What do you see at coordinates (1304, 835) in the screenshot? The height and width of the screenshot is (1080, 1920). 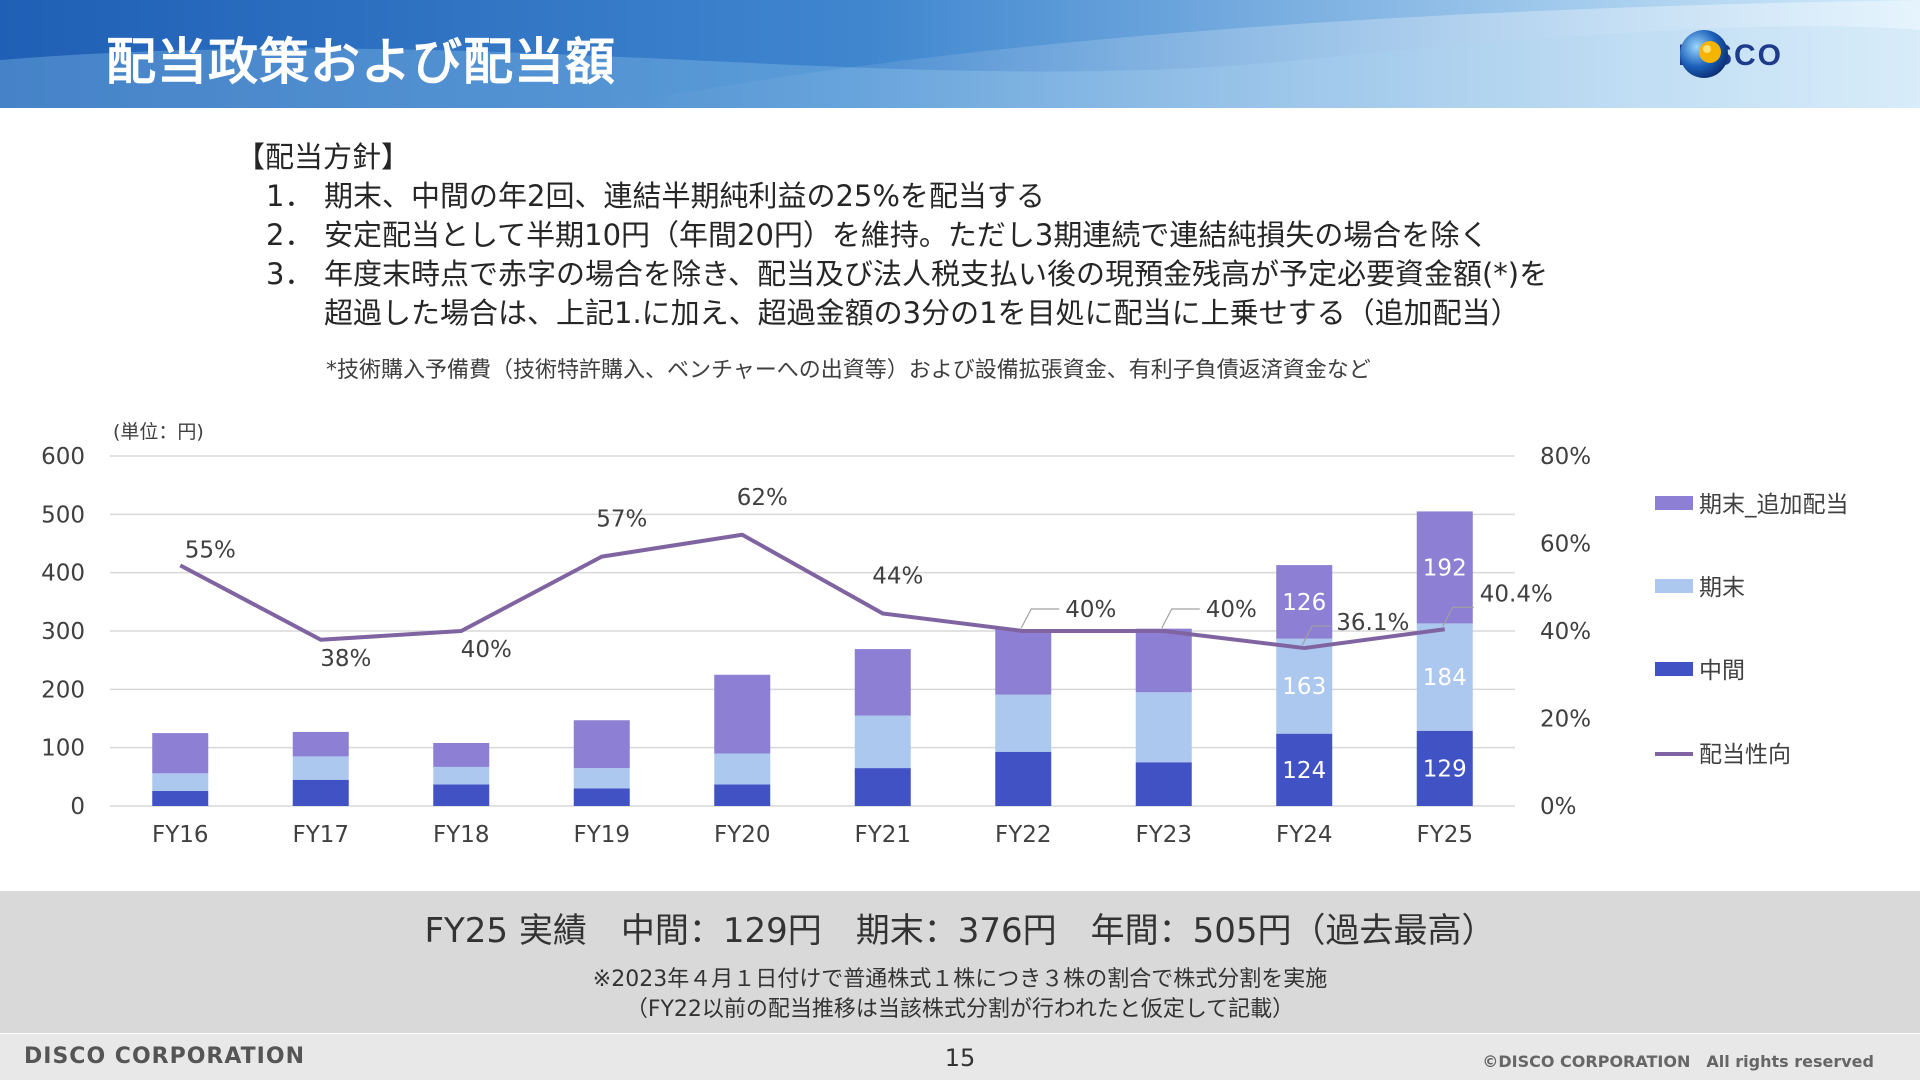 I see `x-axis-tick-label: FY24` at bounding box center [1304, 835].